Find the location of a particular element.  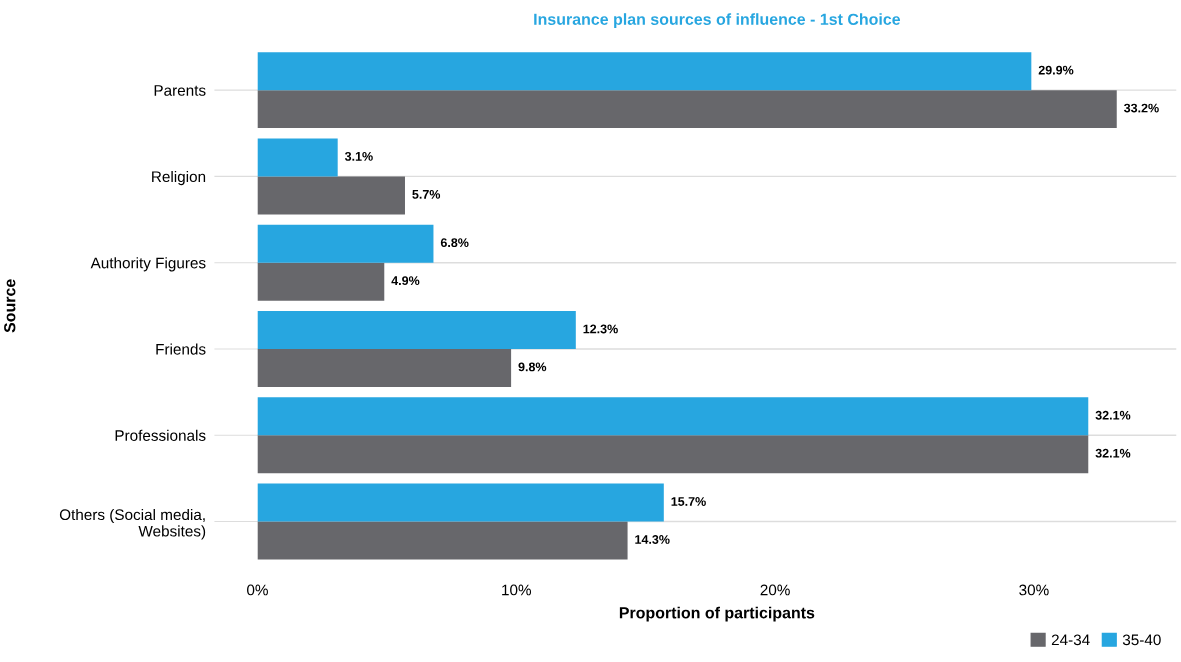

data-label: 33.2% is located at coordinates (1141, 108).